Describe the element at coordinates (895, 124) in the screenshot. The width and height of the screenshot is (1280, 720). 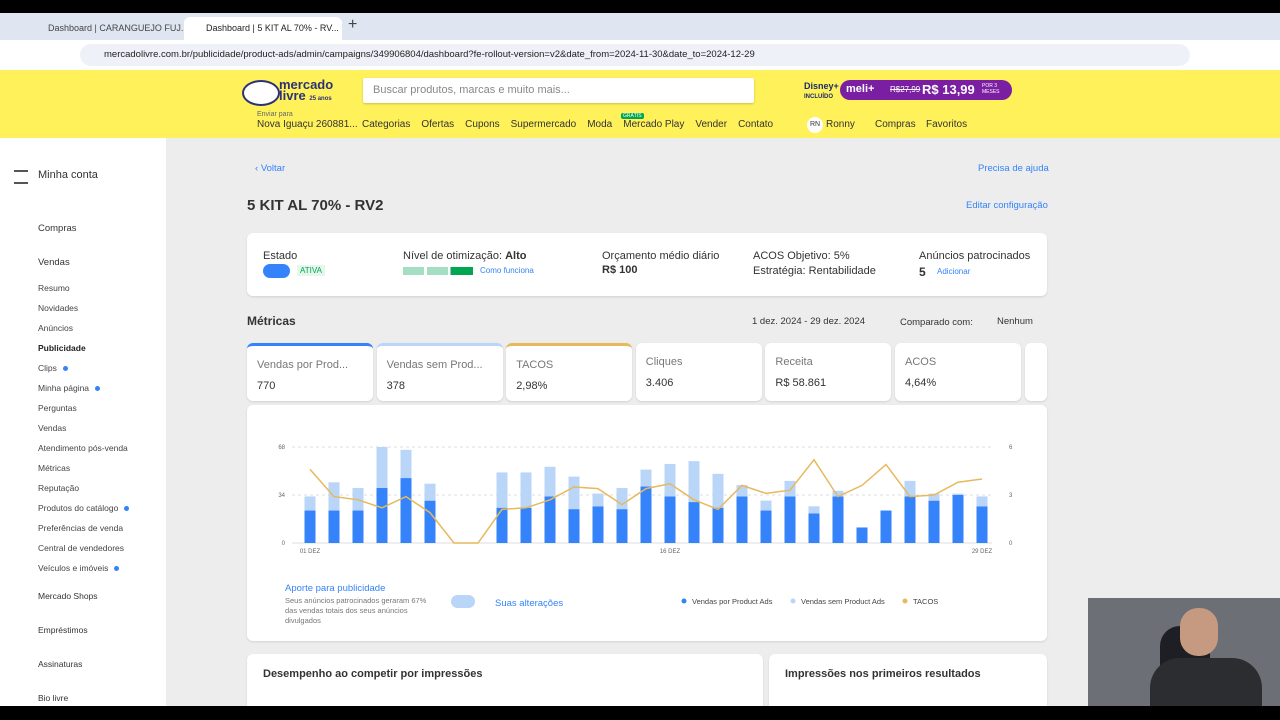
I see `link: Compras` at that location.